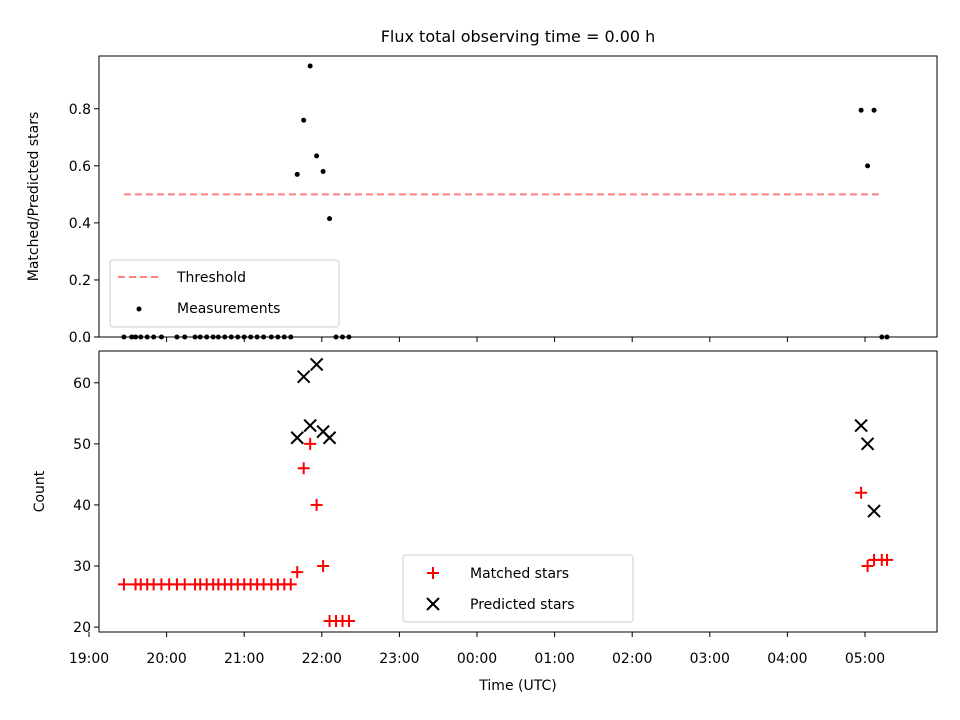  I want to click on x-tick-label: 19:00, so click(89, 659).